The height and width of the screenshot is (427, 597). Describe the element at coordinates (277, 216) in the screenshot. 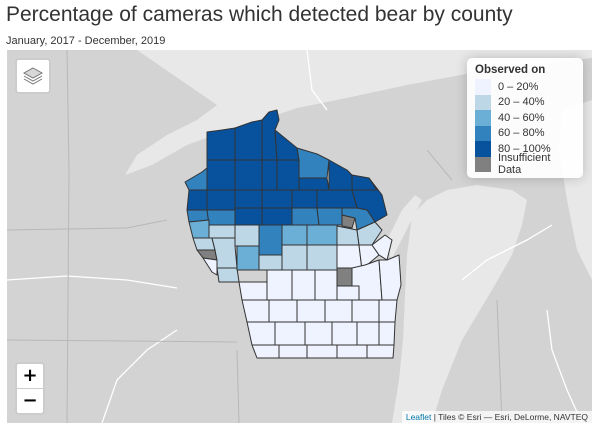

I see `county-r3-d` at that location.